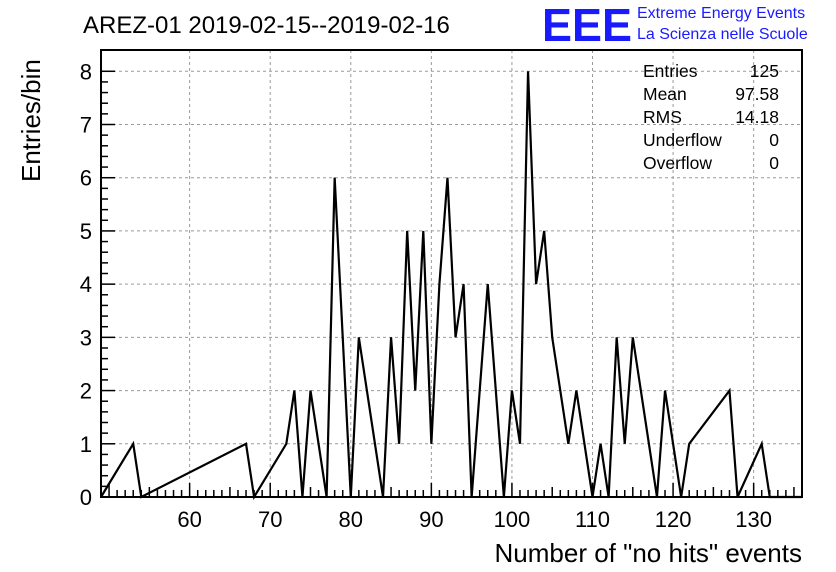  What do you see at coordinates (757, 117) in the screenshot?
I see `stats-value: 14.18` at bounding box center [757, 117].